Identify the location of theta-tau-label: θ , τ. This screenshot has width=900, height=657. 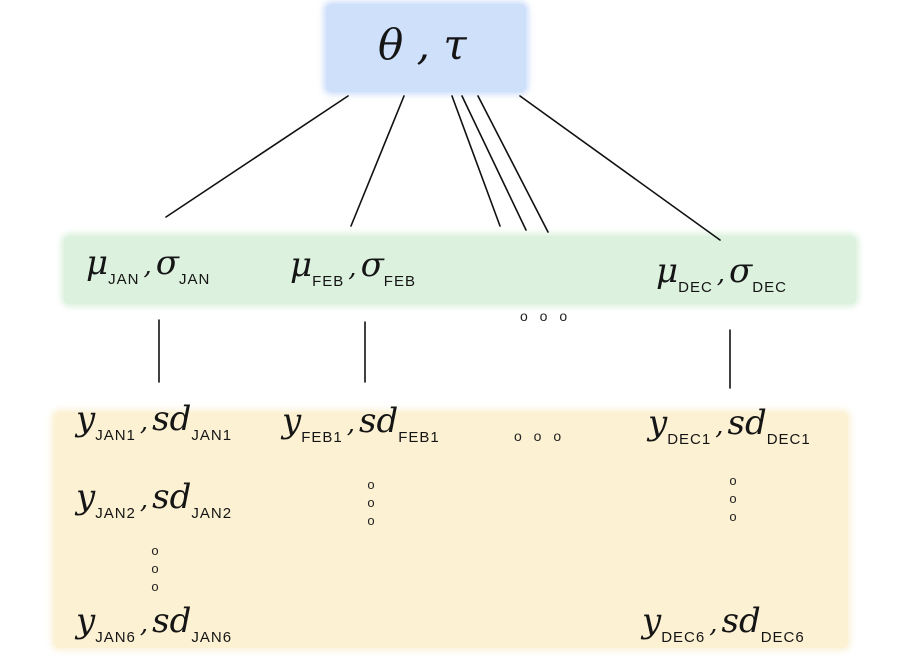
(422, 44).